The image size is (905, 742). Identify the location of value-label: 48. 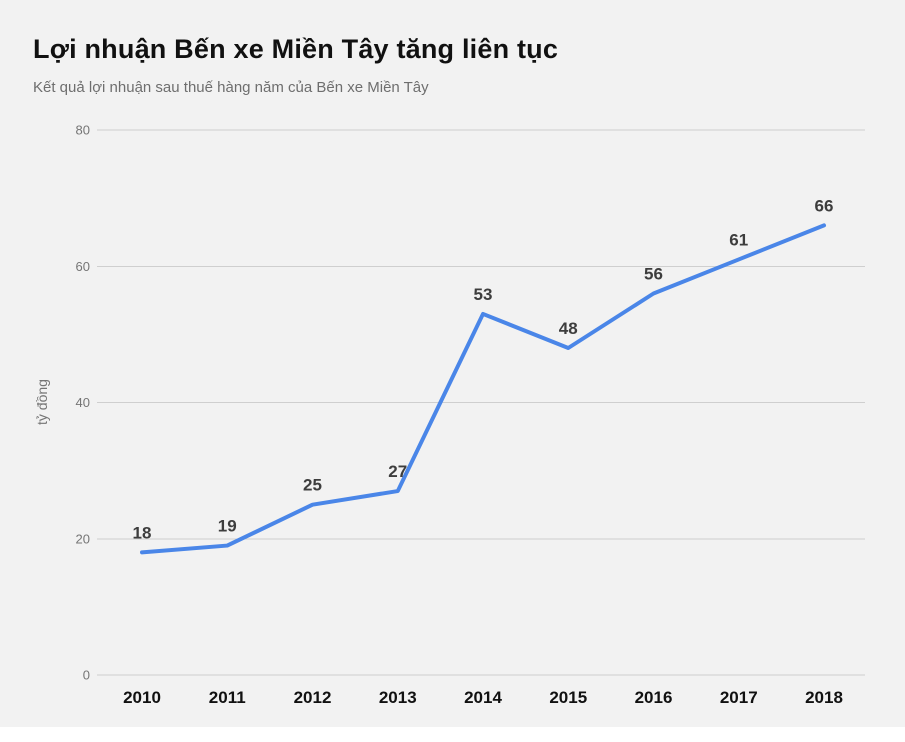
(568, 328).